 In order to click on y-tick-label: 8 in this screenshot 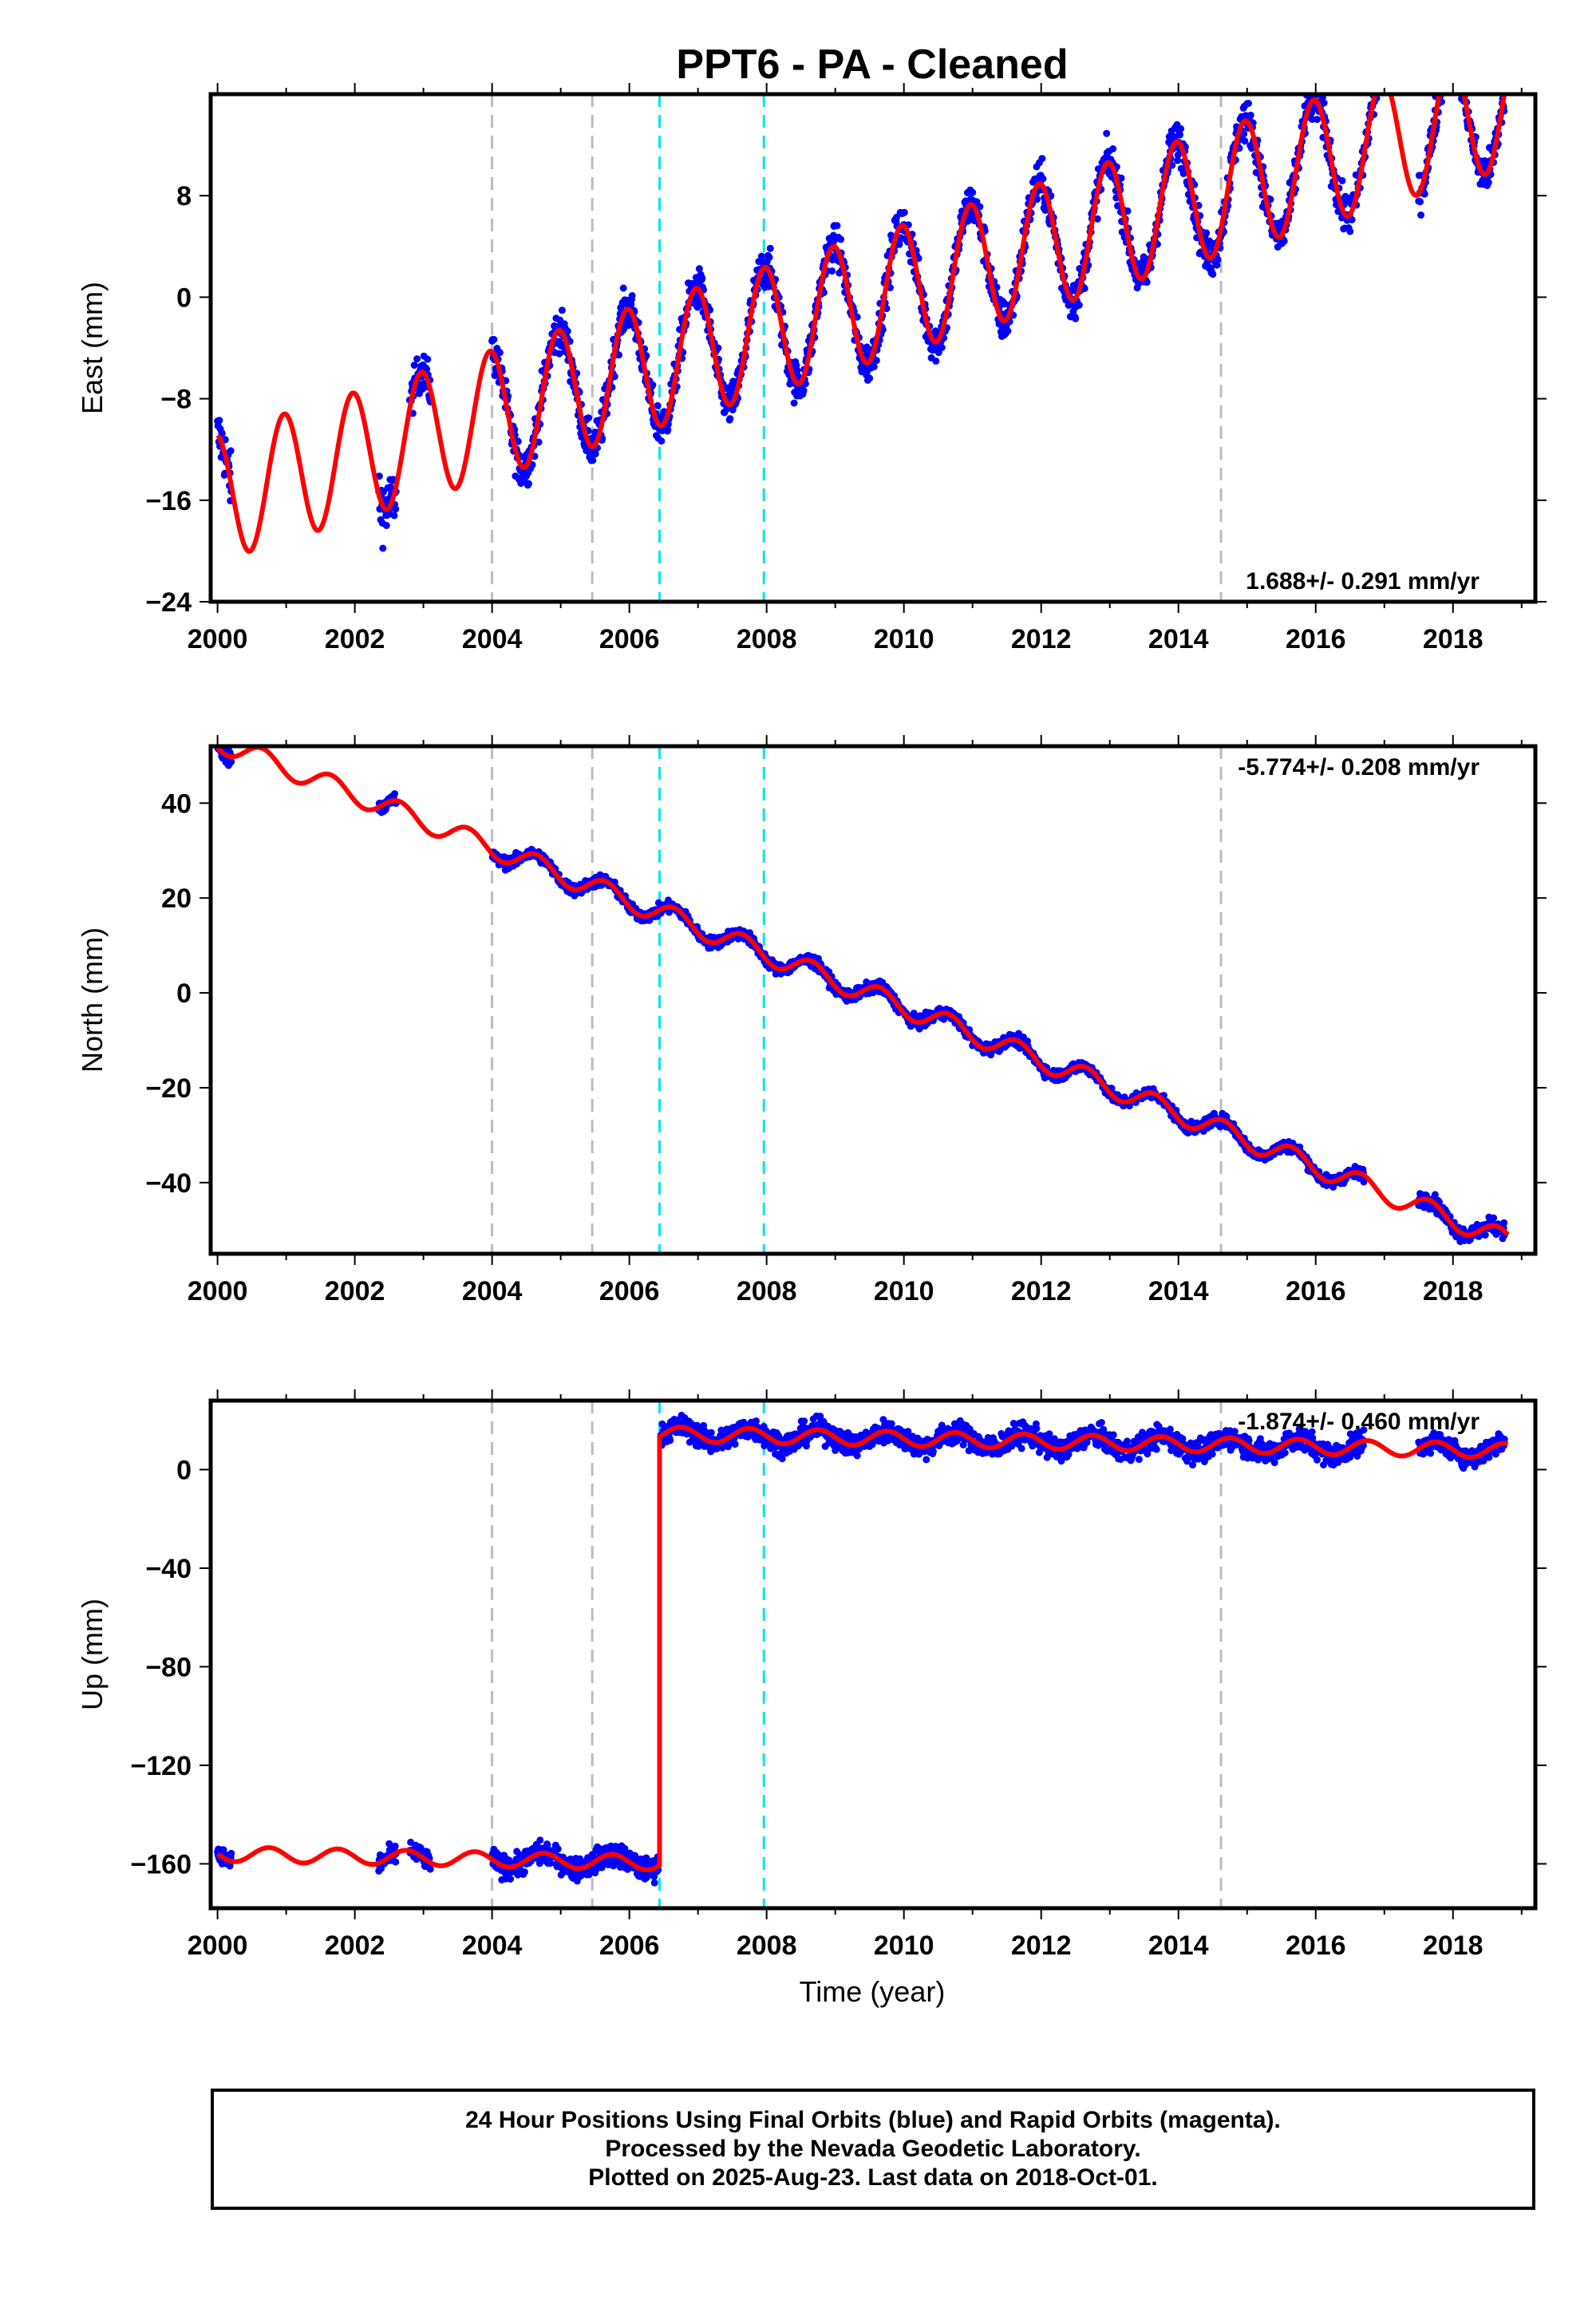, I will do `click(184, 196)`.